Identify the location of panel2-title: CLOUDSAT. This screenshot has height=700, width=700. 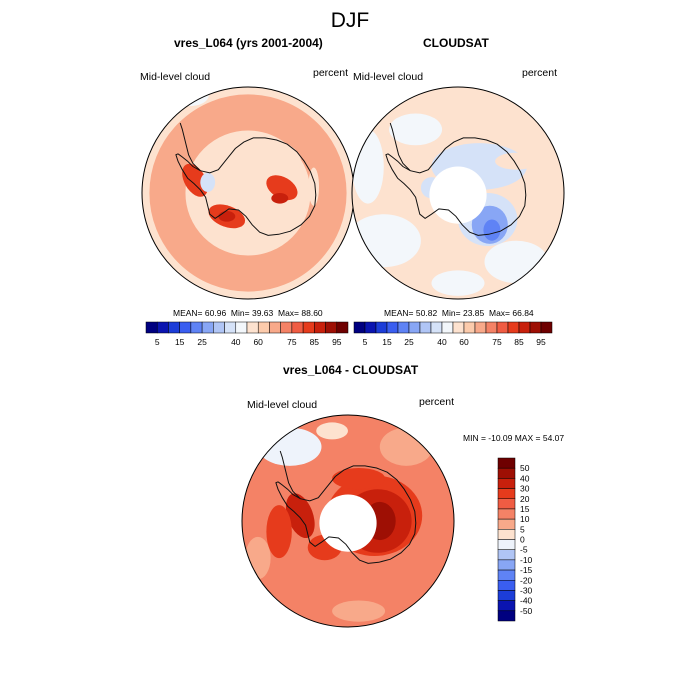
(456, 43).